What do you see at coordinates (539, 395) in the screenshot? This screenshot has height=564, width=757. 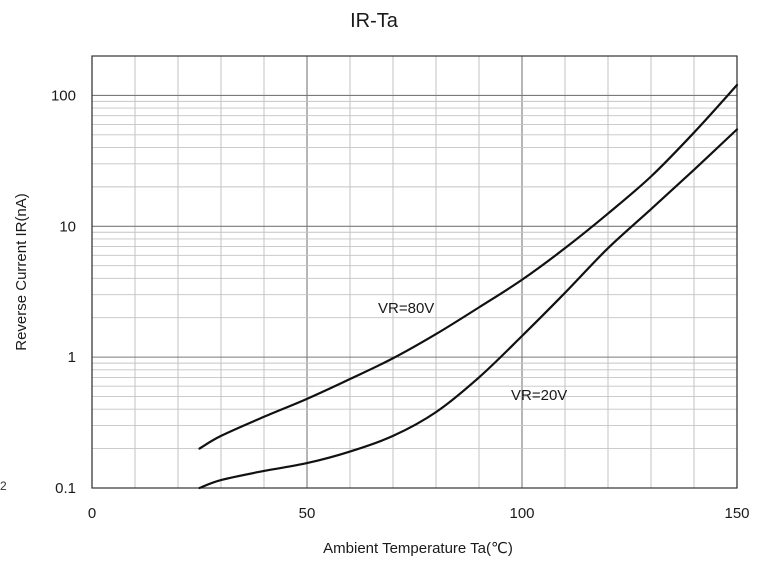 I see `annotation-vr20: VR=20V` at bounding box center [539, 395].